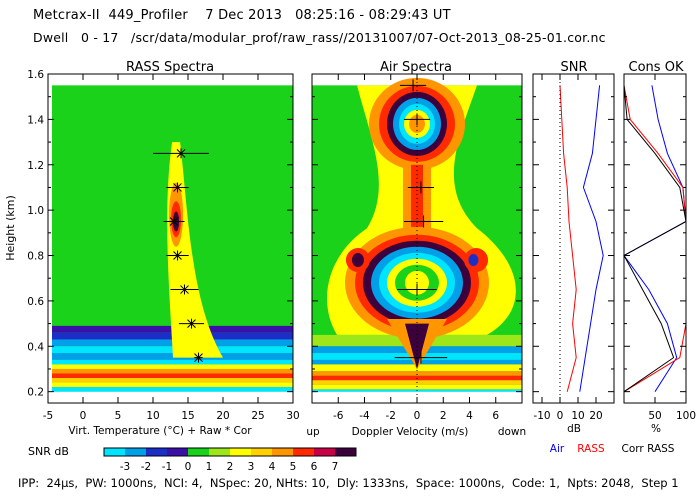  Describe the element at coordinates (656, 67) in the screenshot. I see `title-consok: Cons OK` at that location.